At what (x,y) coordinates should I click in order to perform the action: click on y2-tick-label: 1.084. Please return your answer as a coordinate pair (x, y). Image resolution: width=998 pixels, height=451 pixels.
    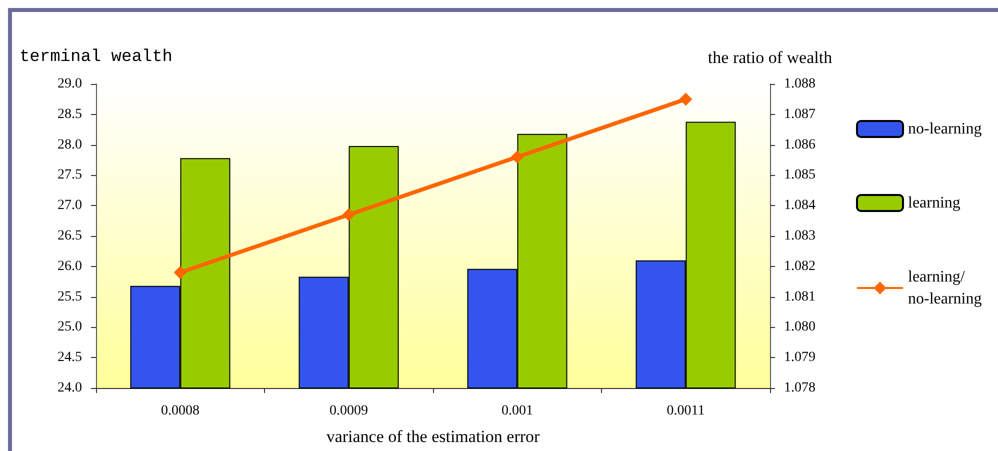
    Looking at the image, I should click on (800, 206).